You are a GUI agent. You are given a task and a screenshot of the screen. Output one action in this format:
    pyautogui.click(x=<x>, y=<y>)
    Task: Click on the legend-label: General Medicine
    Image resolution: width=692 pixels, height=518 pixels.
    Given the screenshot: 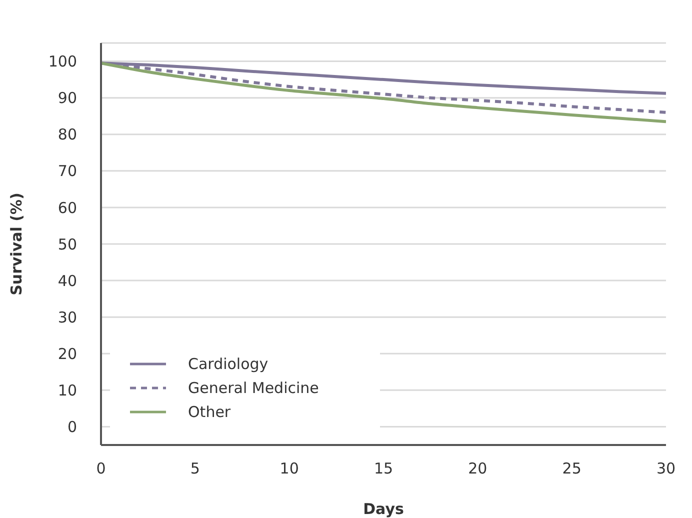 What is the action you would take?
    pyautogui.click(x=253, y=388)
    